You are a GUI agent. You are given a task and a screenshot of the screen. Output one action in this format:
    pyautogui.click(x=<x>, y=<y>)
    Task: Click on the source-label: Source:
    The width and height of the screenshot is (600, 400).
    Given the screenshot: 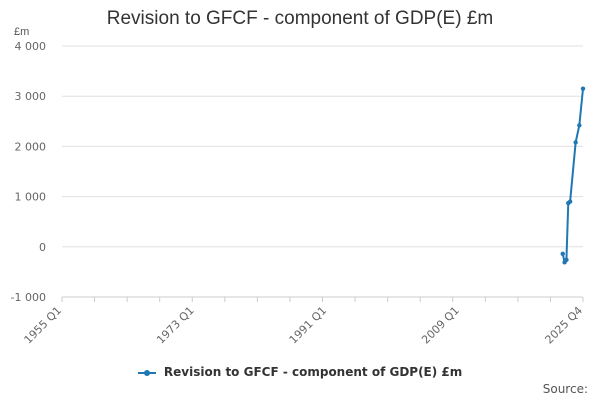 What is the action you would take?
    pyautogui.click(x=565, y=389)
    